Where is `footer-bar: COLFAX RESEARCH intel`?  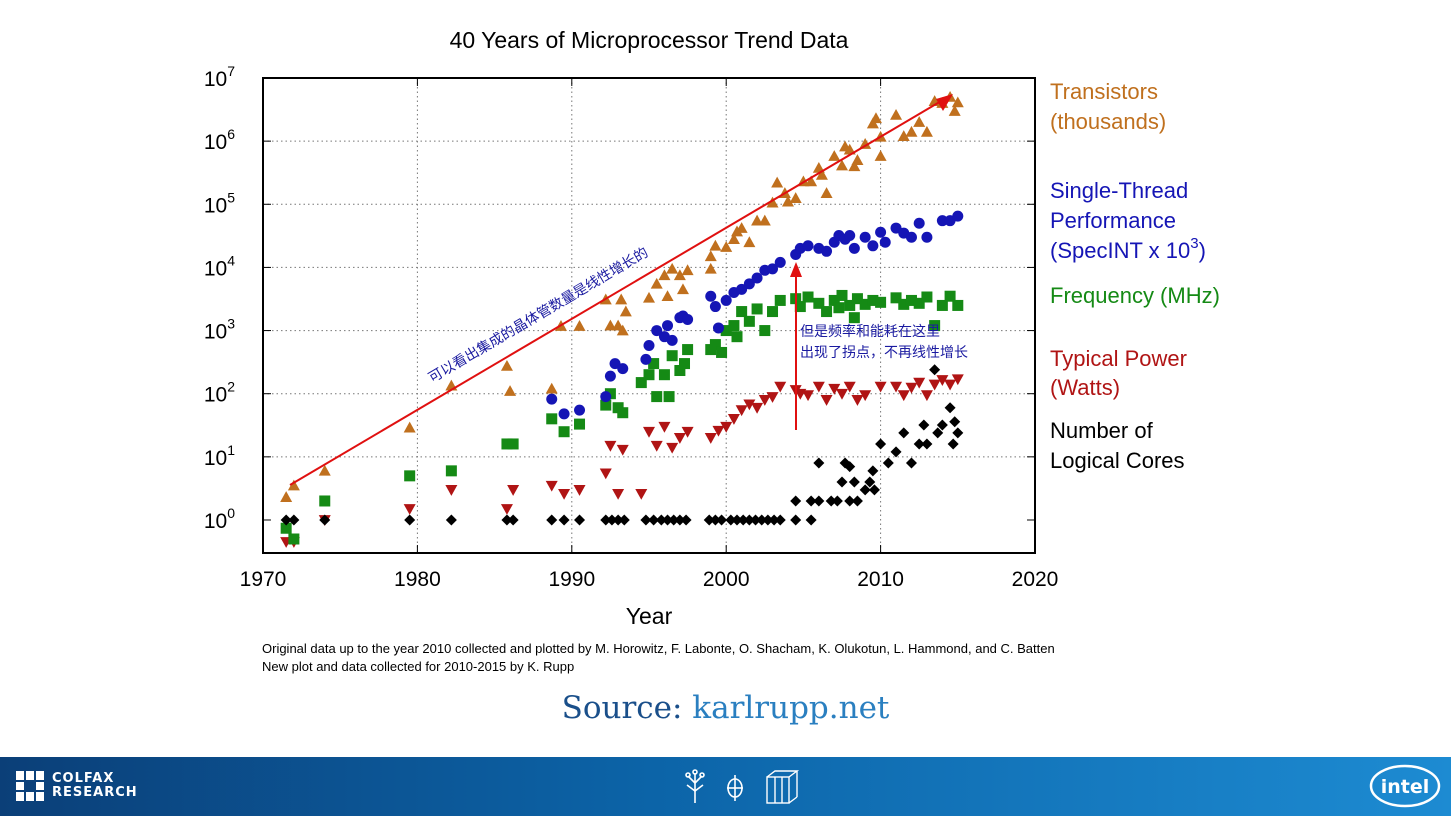
footer-bar: COLFAX RESEARCH intel is located at coordinates (725, 786).